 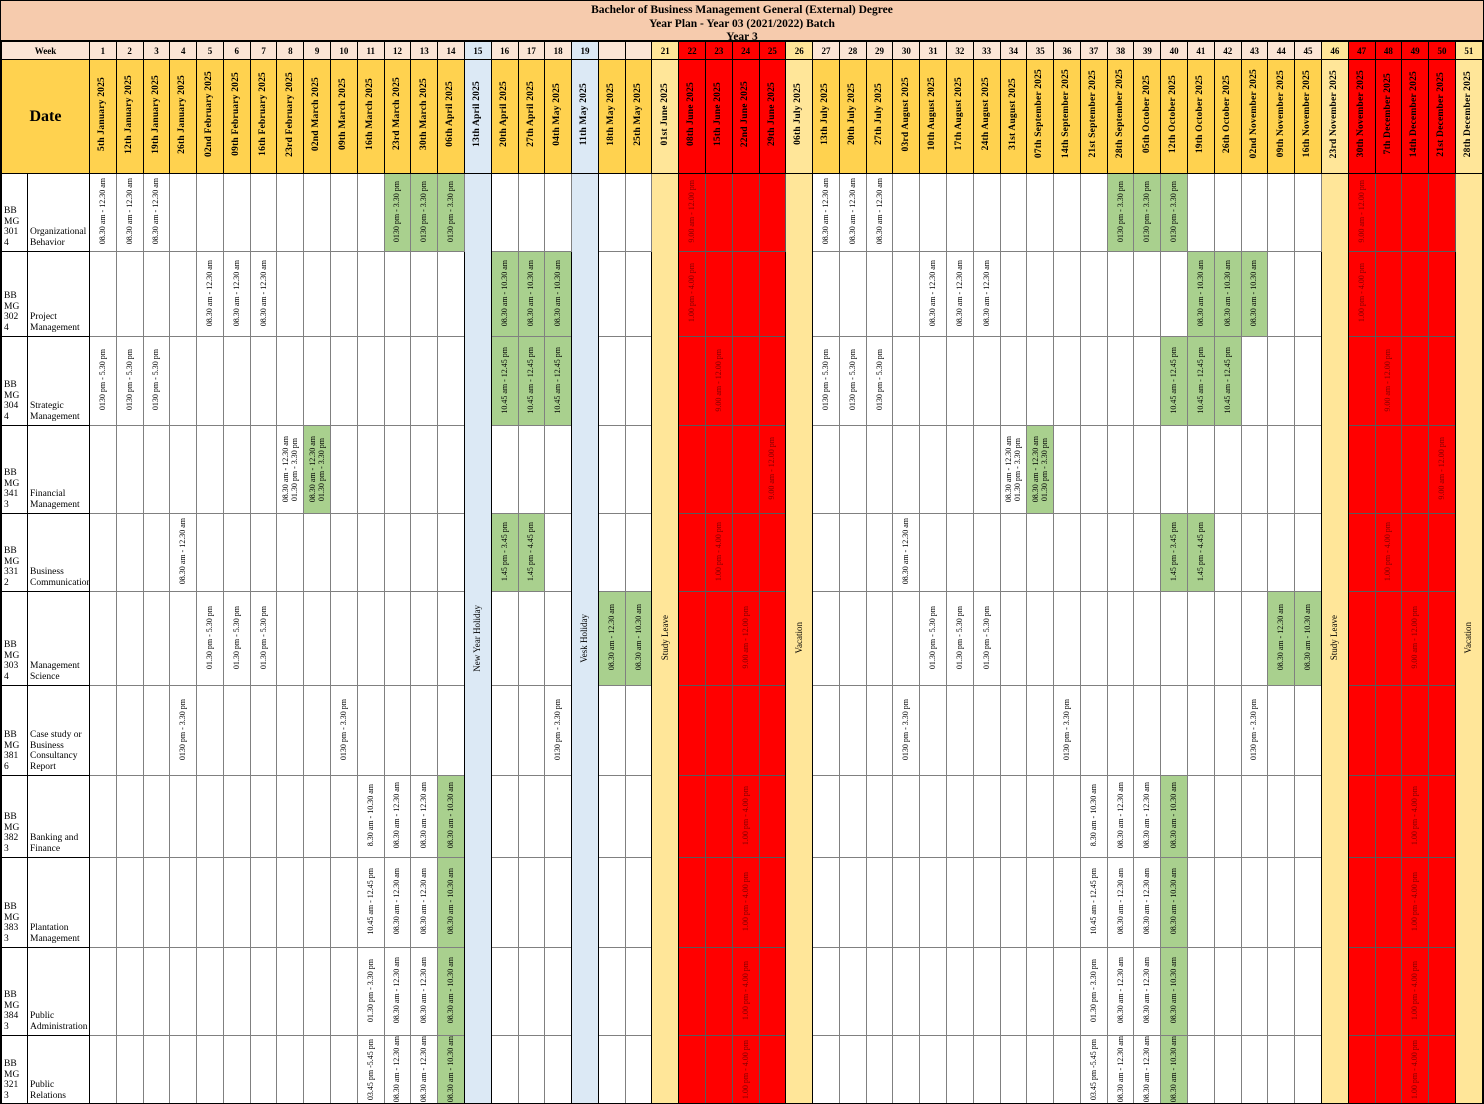 What do you see at coordinates (58, 294) in the screenshot?
I see `course-name-cell: Project Management` at bounding box center [58, 294].